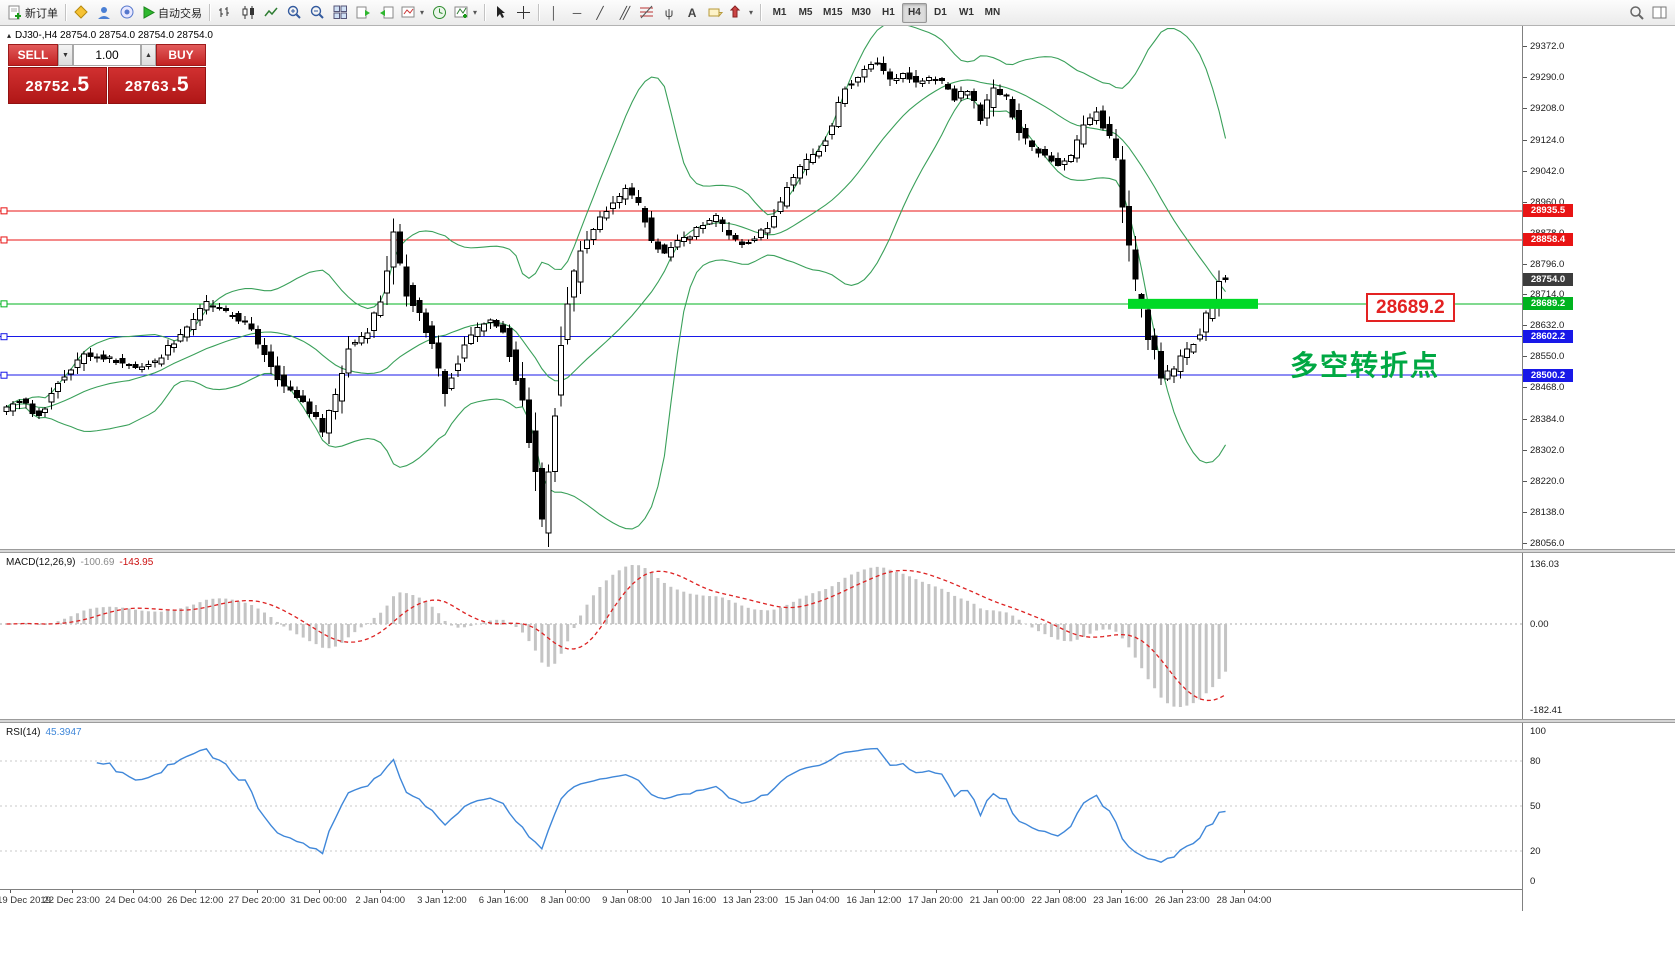  What do you see at coordinates (422, 12) in the screenshot?
I see `caret-down-icon: ▾` at bounding box center [422, 12].